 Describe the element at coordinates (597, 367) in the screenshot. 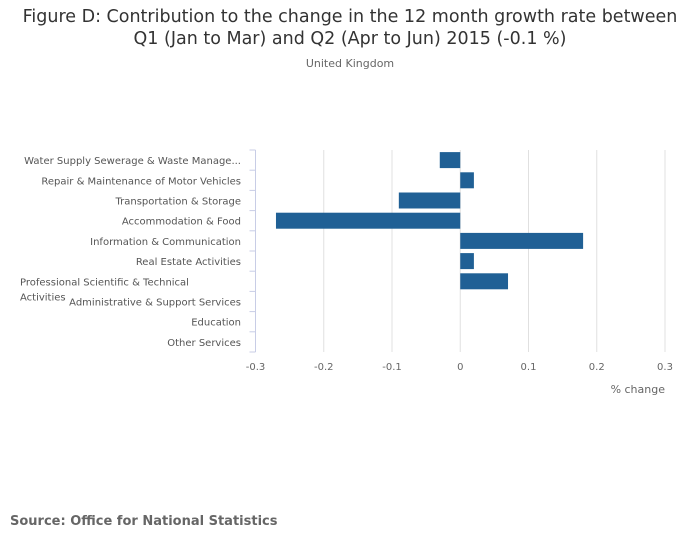

I see `x-tick-label: 0.2` at that location.